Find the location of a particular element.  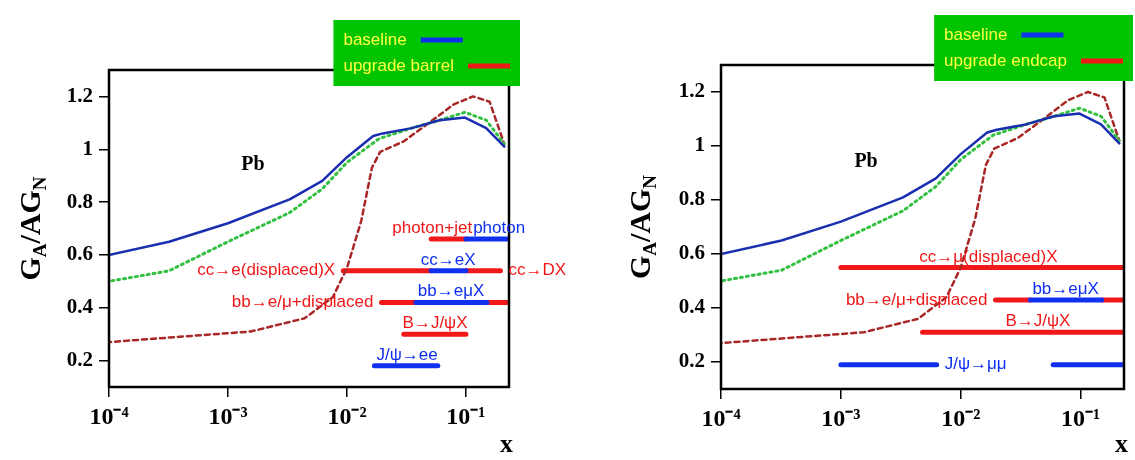

annotation: cc→e(displaced)X is located at coordinates (266, 270).